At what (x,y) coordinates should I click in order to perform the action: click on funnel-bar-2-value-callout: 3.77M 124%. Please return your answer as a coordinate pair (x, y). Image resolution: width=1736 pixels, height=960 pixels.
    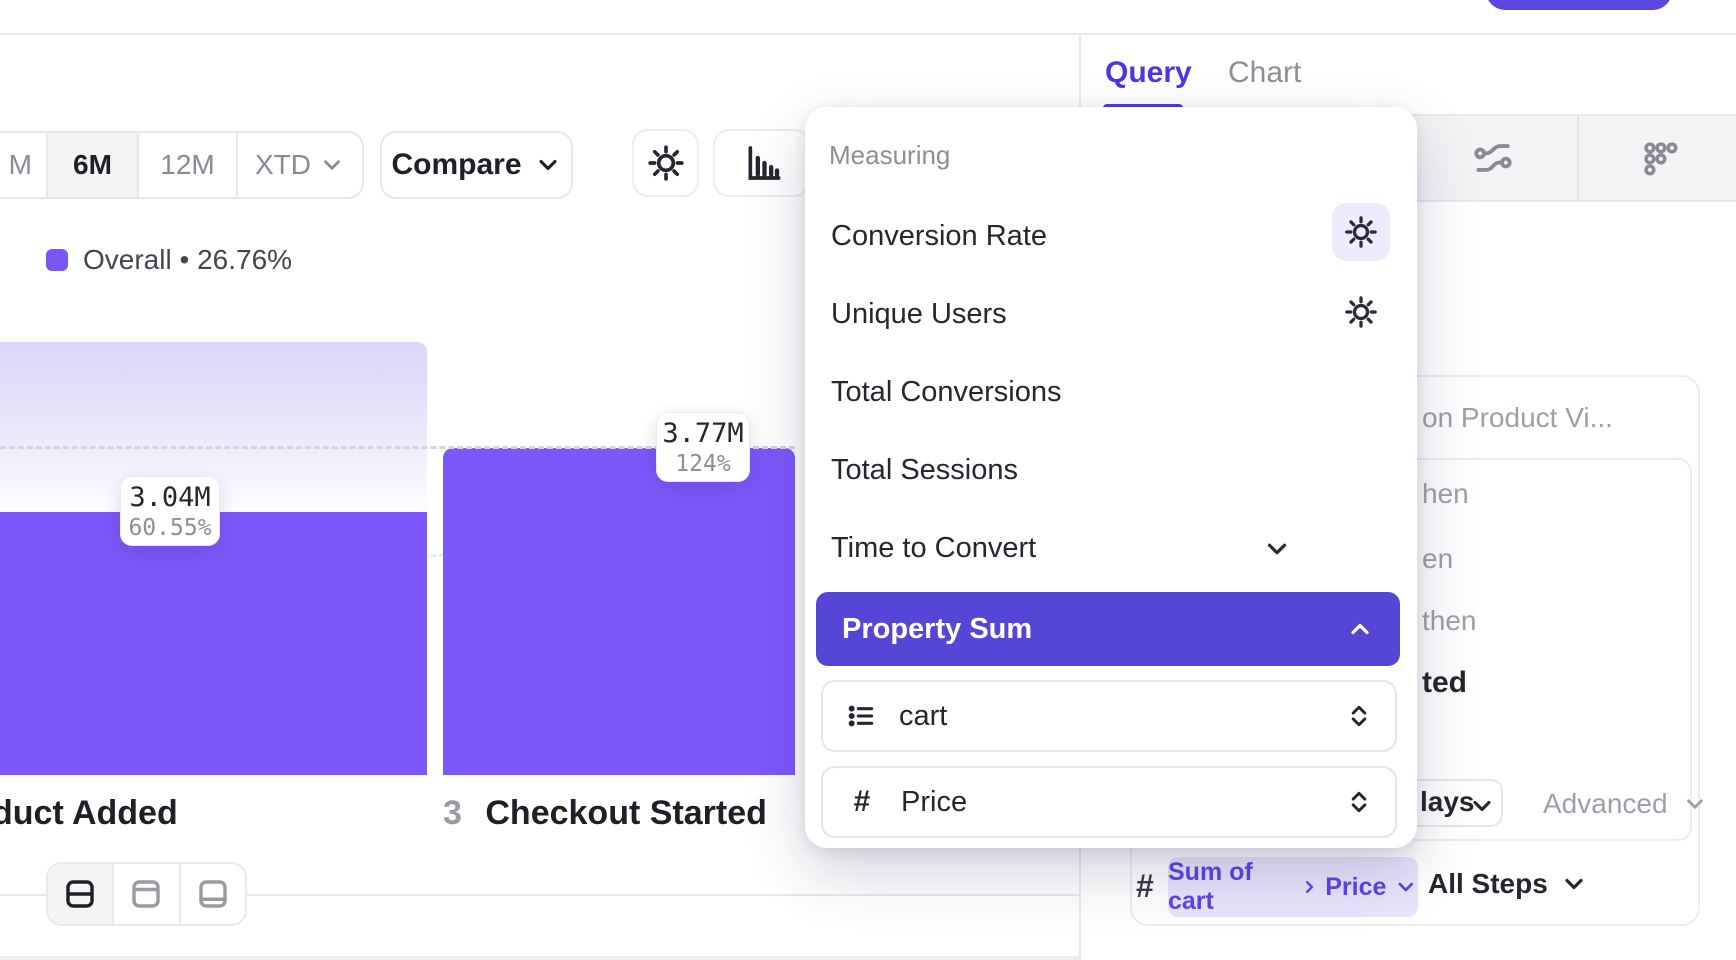
    Looking at the image, I should click on (703, 447).